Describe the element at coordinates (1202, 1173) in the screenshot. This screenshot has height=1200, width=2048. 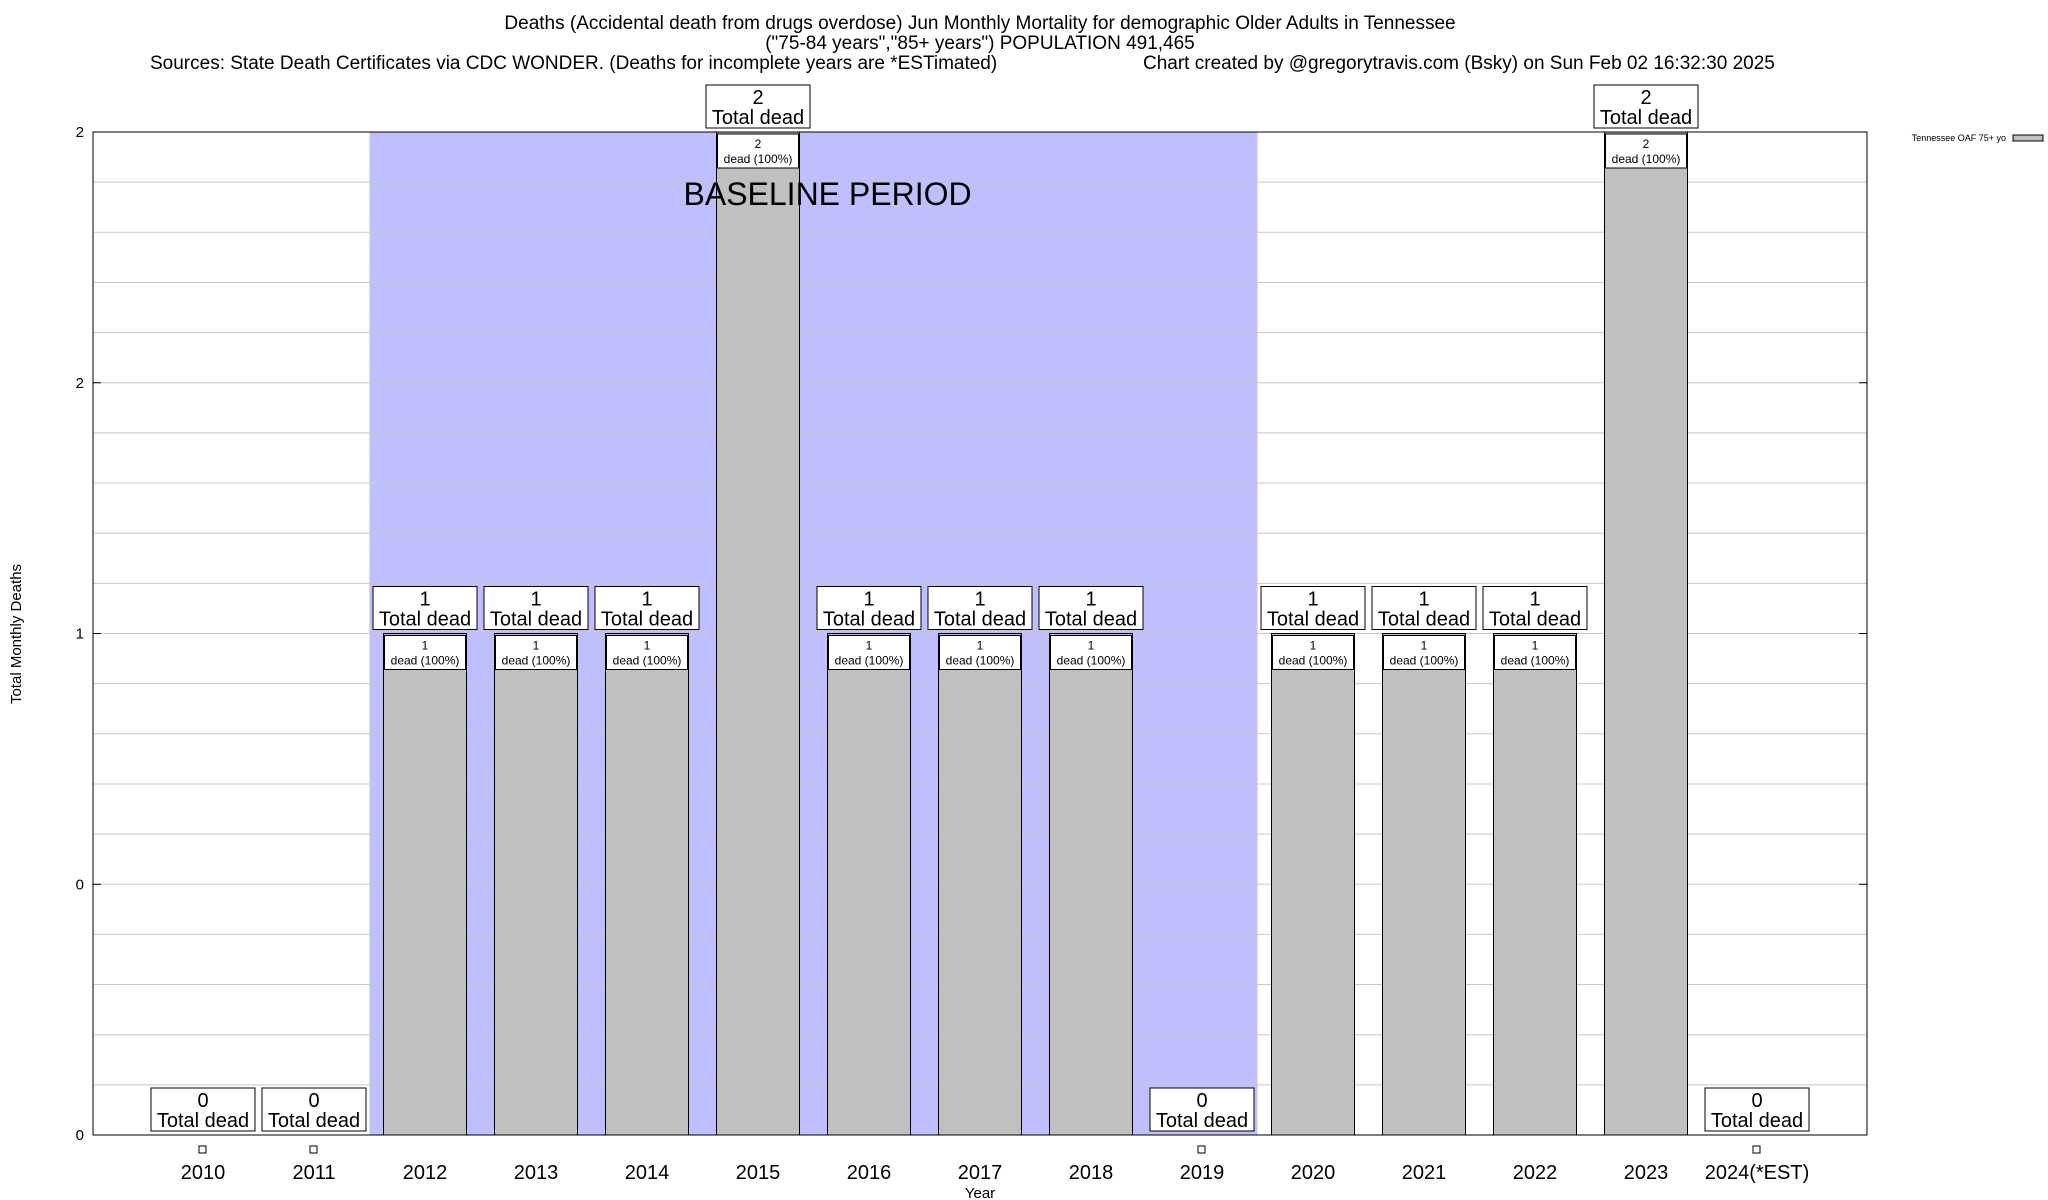
I see `x-tick-label: 2019` at that location.